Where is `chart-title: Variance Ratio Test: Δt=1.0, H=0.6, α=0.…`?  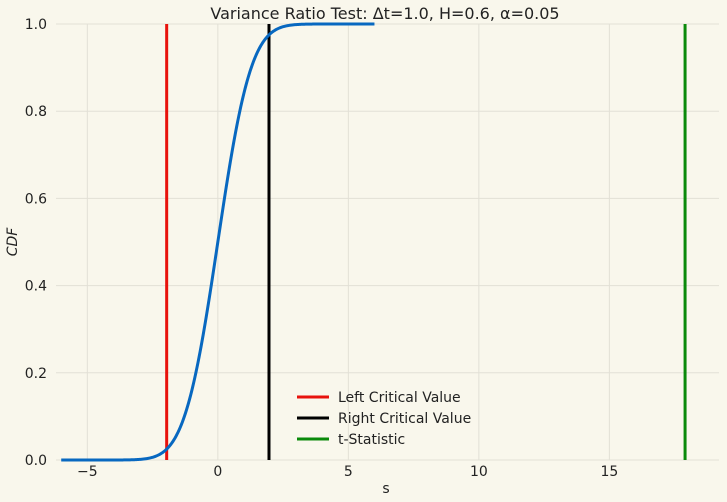 chart-title: Variance Ratio Test: Δt=1.0, H=0.6, α=0.… is located at coordinates (384, 13).